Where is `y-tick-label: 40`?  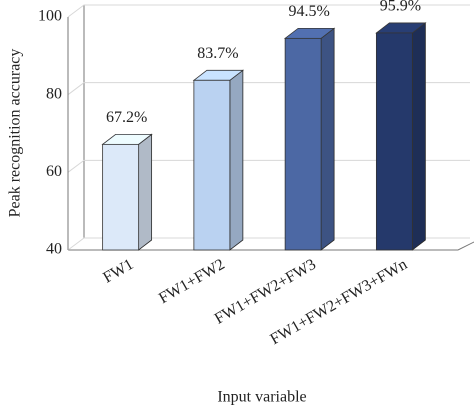 y-tick-label: 40 is located at coordinates (54, 249).